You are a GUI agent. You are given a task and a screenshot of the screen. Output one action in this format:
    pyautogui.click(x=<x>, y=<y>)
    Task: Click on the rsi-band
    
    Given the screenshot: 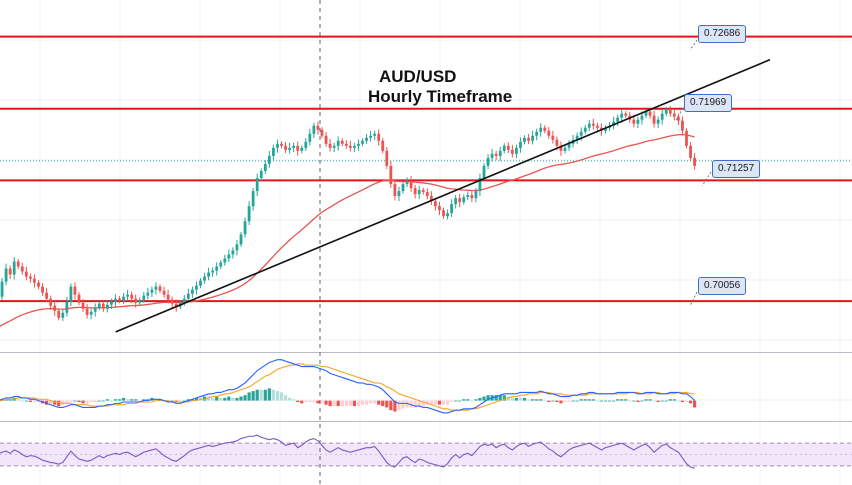 What is the action you would take?
    pyautogui.click(x=426, y=454)
    